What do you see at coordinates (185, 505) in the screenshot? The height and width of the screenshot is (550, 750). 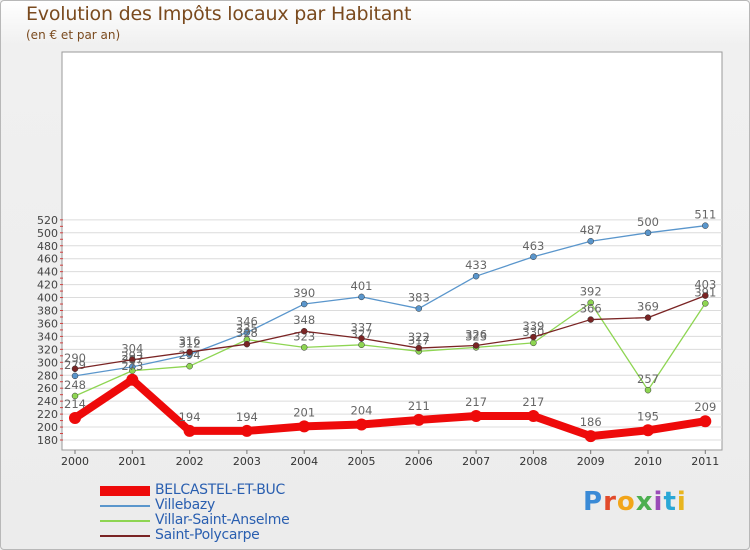 I see `legend-label-villebazy: Villebazy` at bounding box center [185, 505].